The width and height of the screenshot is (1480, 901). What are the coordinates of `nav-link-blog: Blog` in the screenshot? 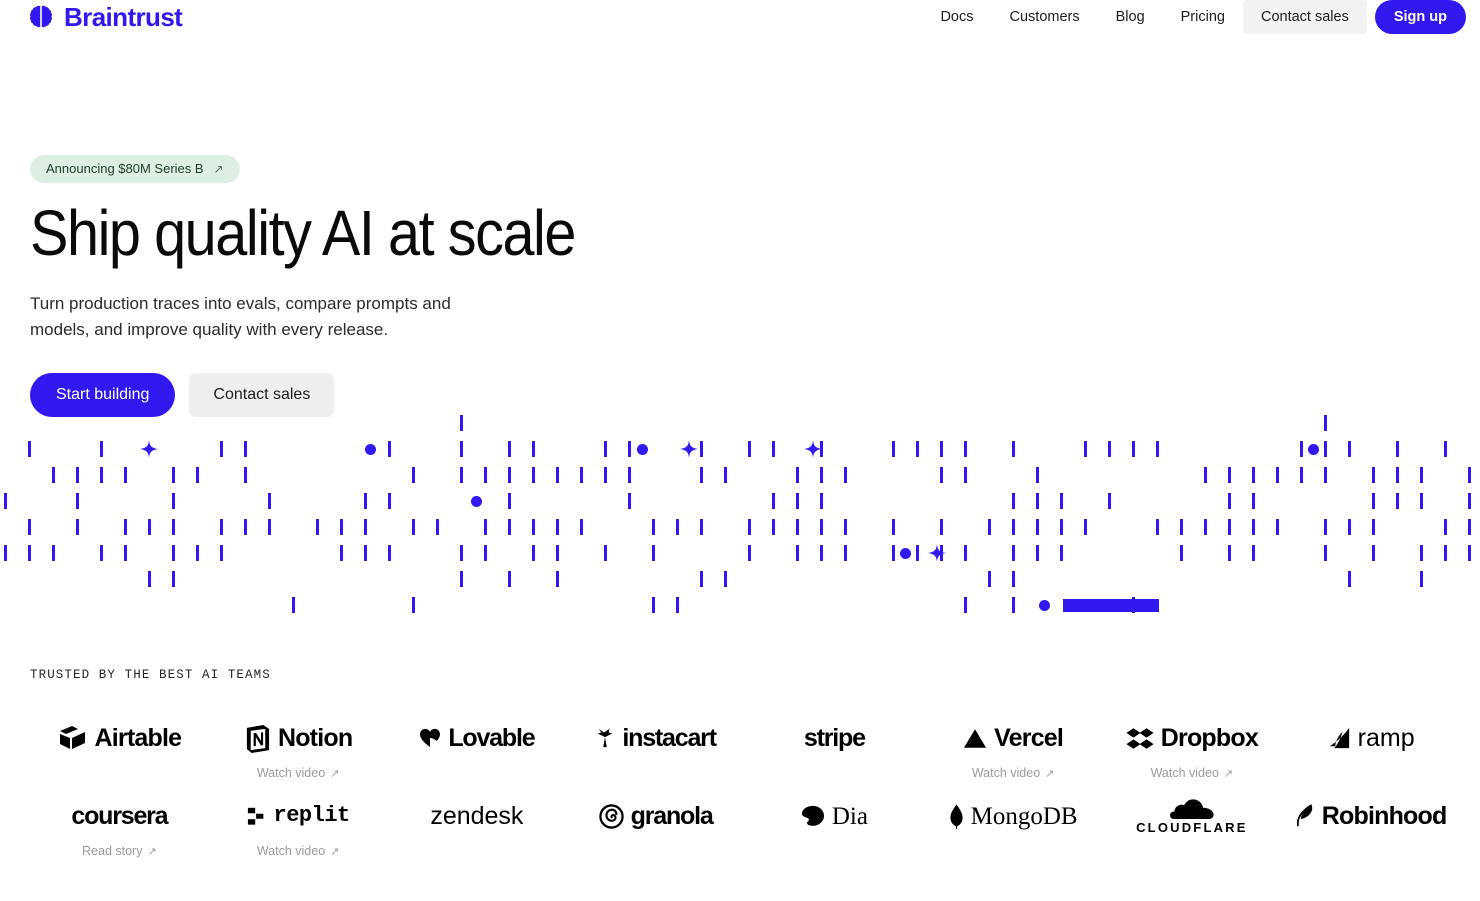 It's located at (1130, 17).